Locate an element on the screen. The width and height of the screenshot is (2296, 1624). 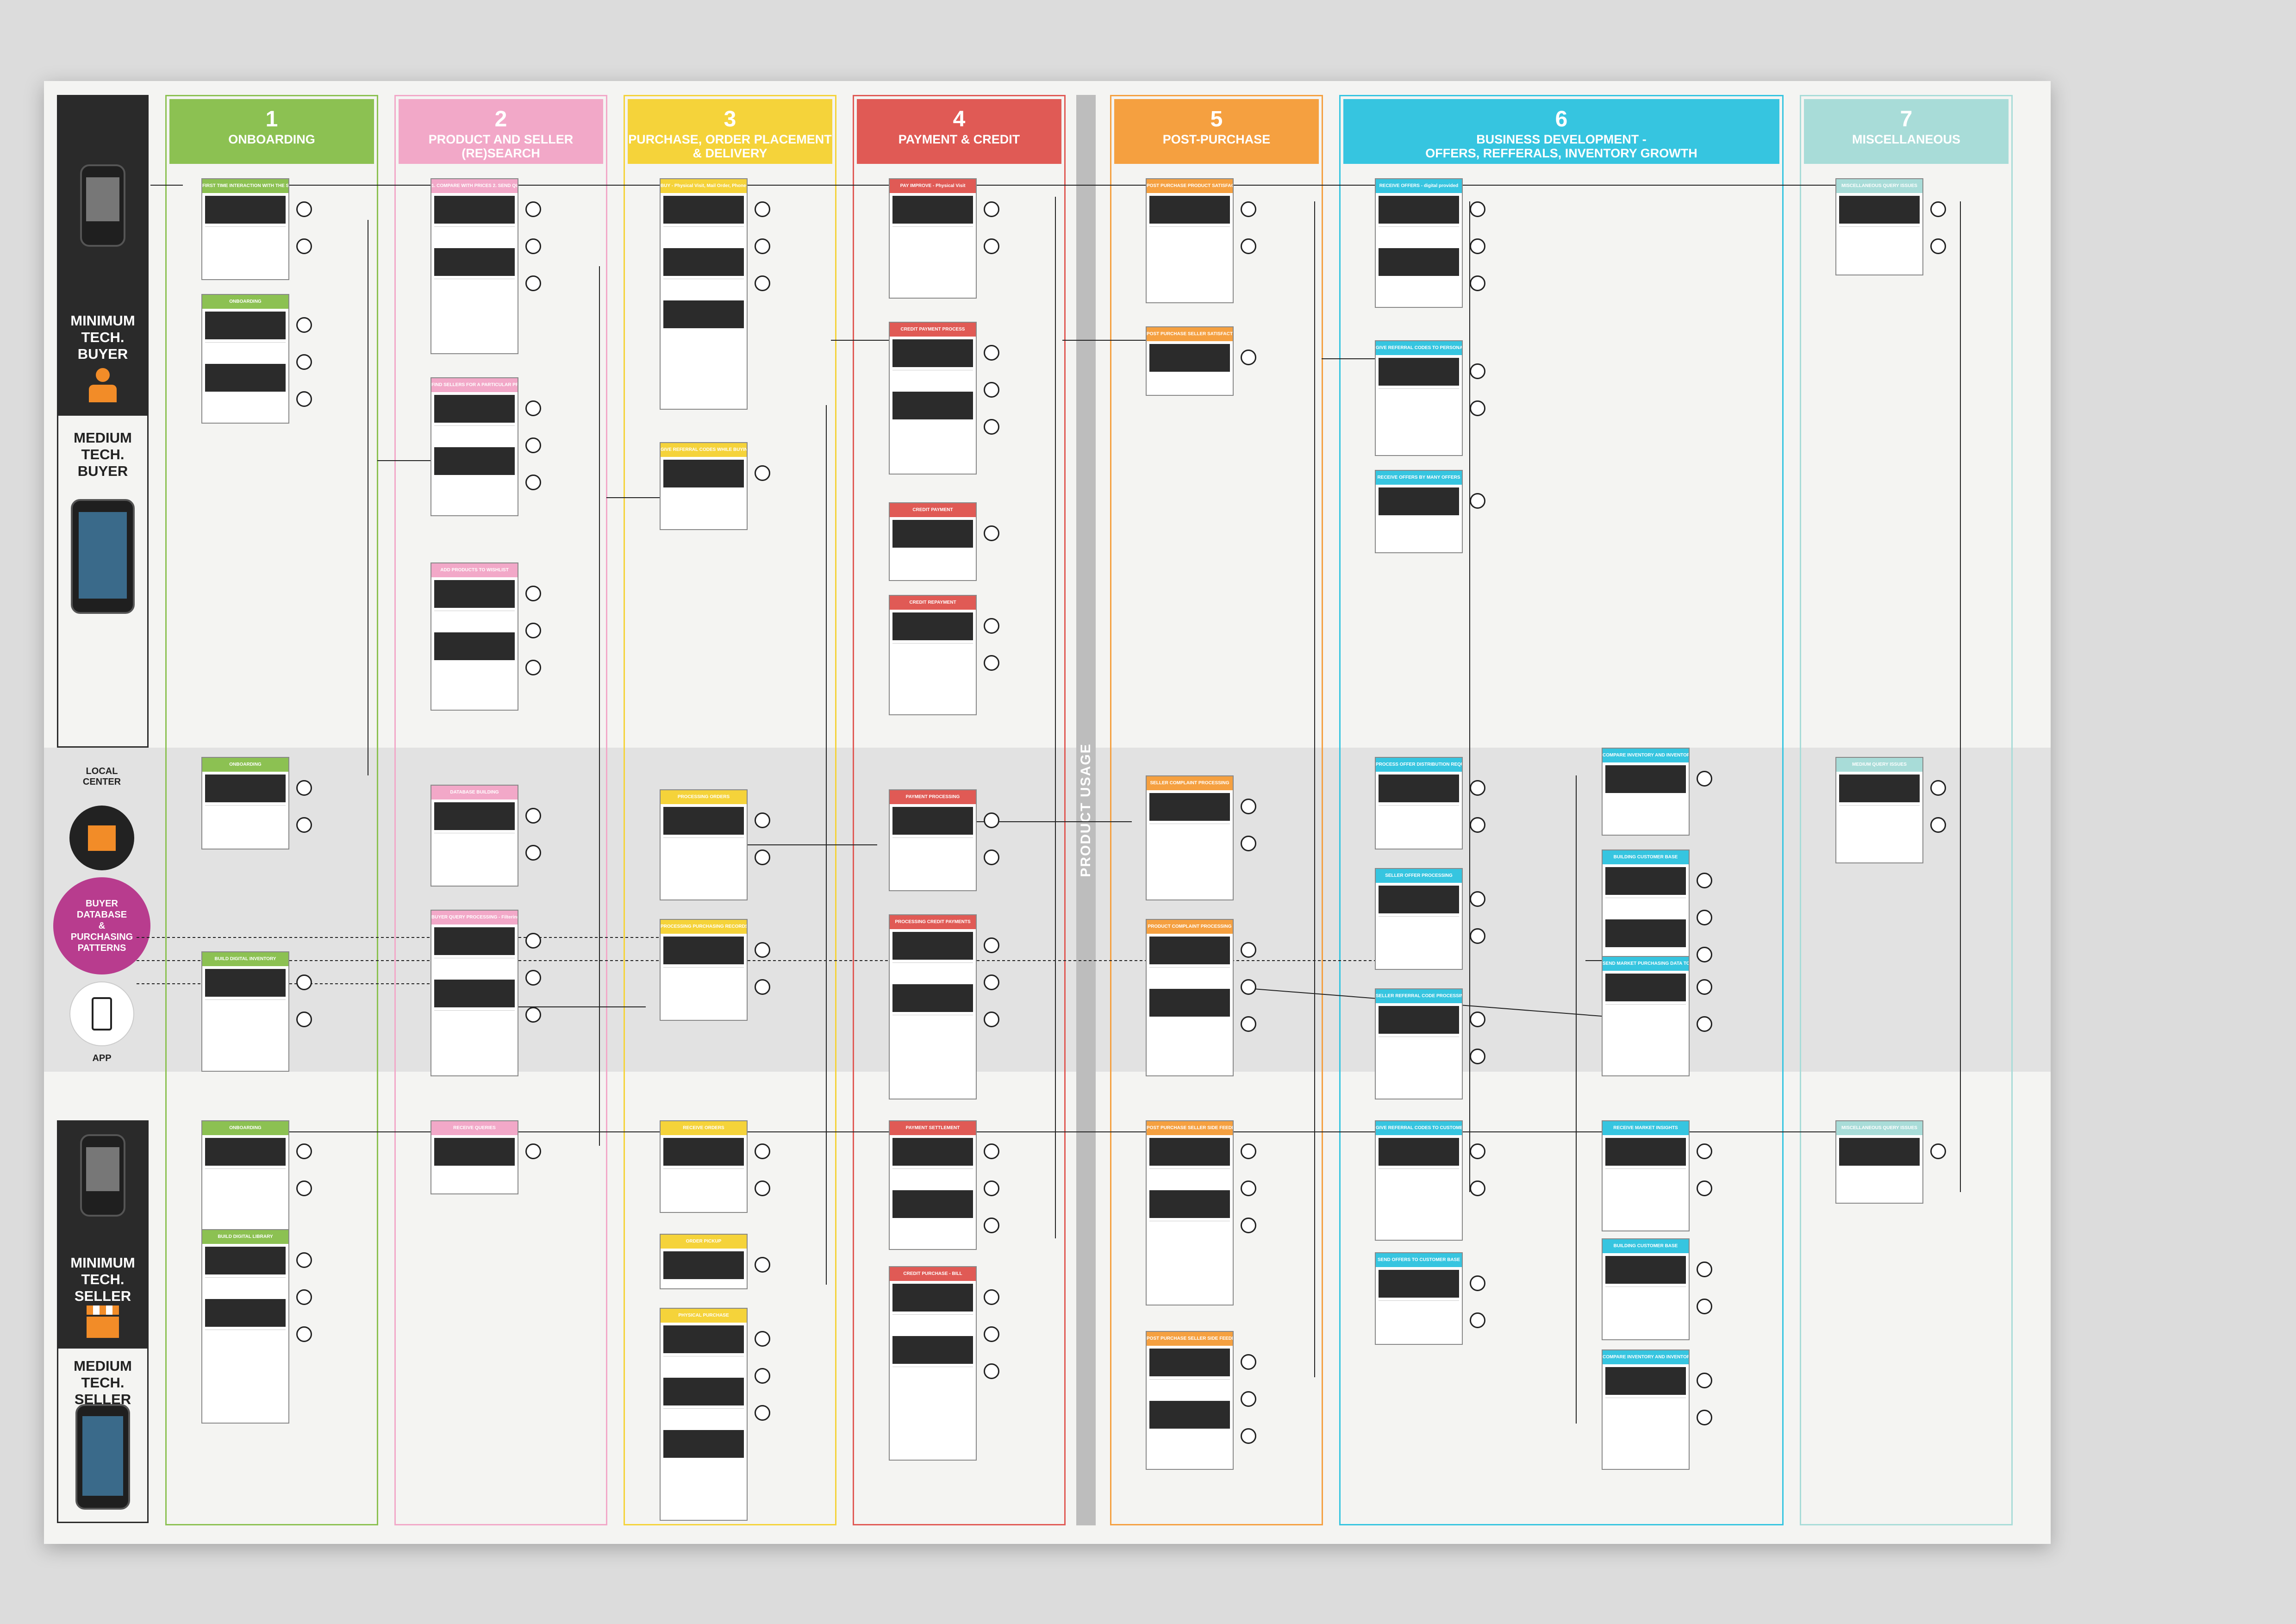
step-card-title: COMPARE INVENTORY AND INVENTORY PRICES is located at coordinates (1646, 755).